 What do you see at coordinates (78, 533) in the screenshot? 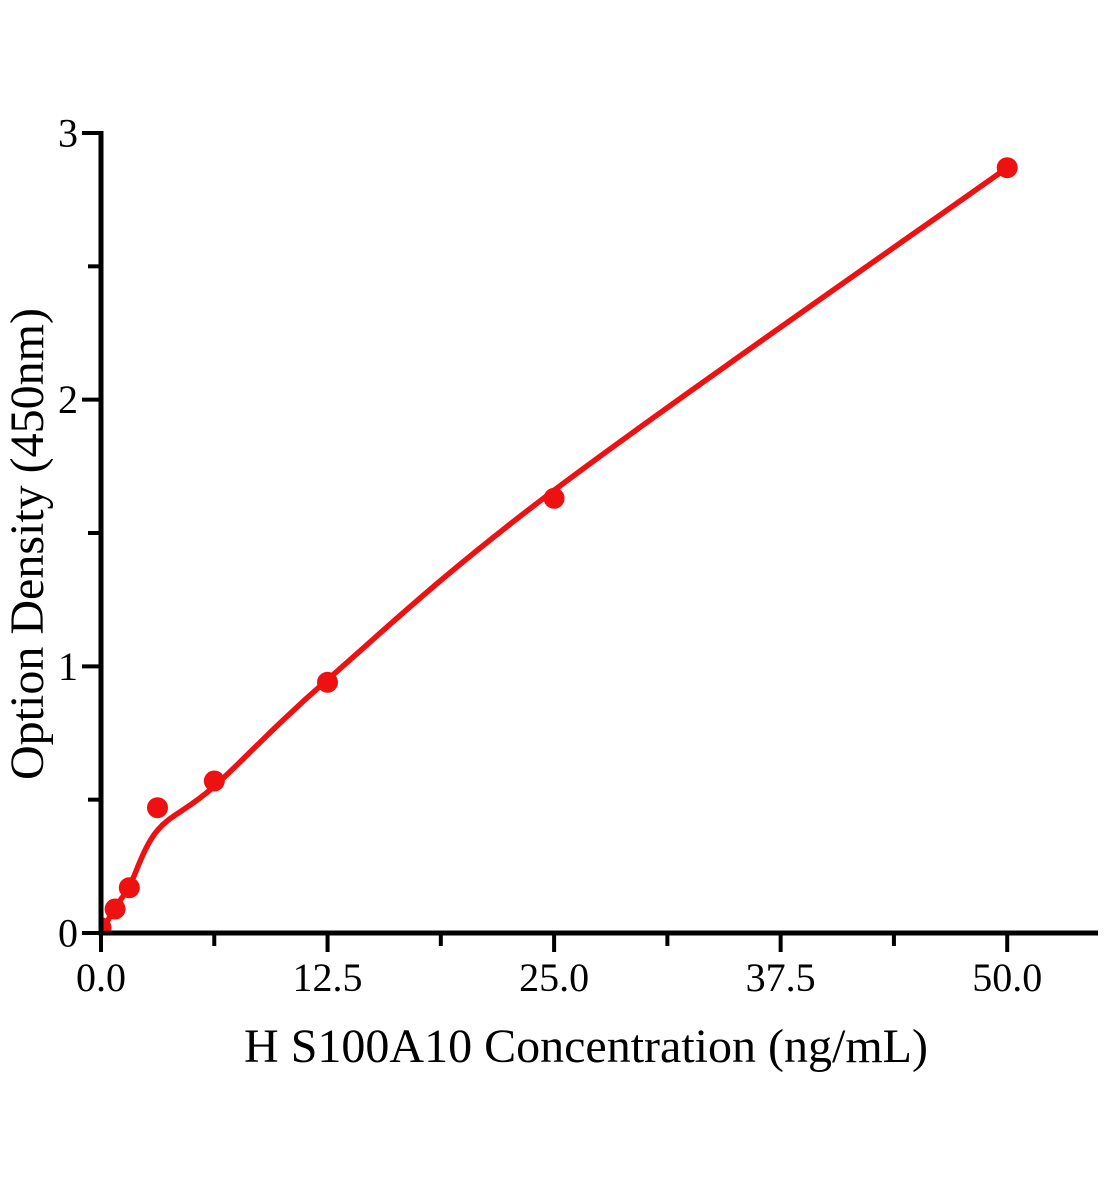
I see `y-axis: 0 1 2 3` at bounding box center [78, 533].